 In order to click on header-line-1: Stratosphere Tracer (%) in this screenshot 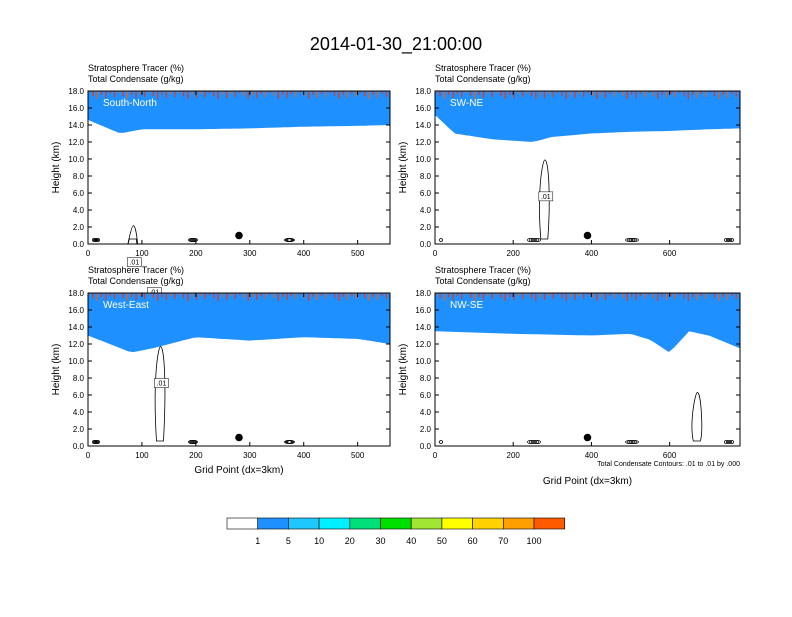, I will do `click(136, 270)`.